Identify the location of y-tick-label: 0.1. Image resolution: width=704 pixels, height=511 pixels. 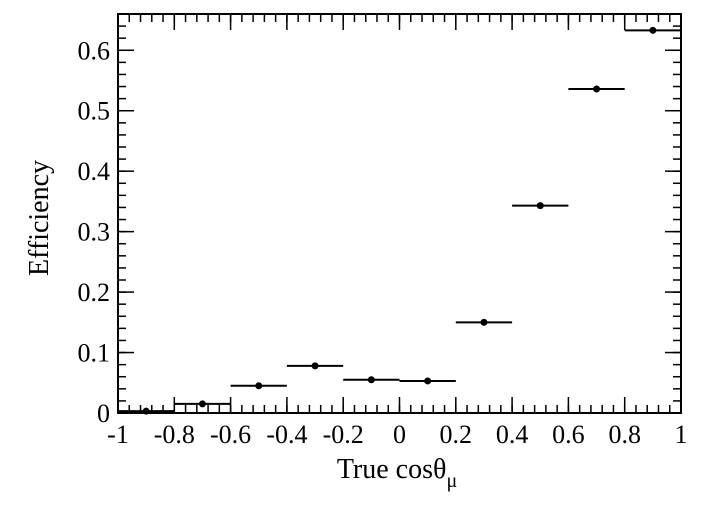
(94, 353).